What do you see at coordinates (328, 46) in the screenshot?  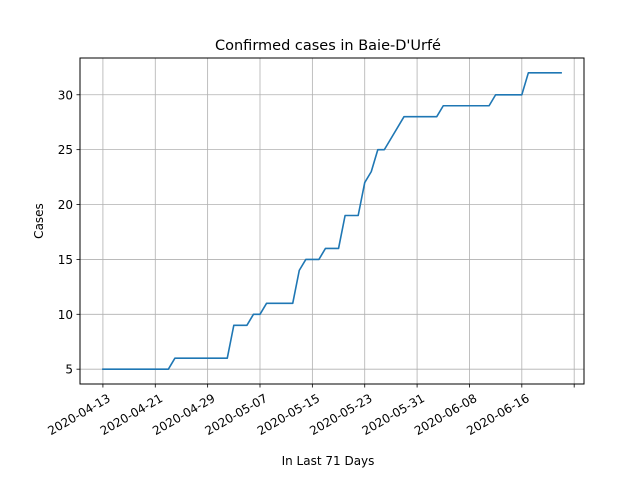 I see `chart-title: Confirmed cases in Baie-D'Urfé` at bounding box center [328, 46].